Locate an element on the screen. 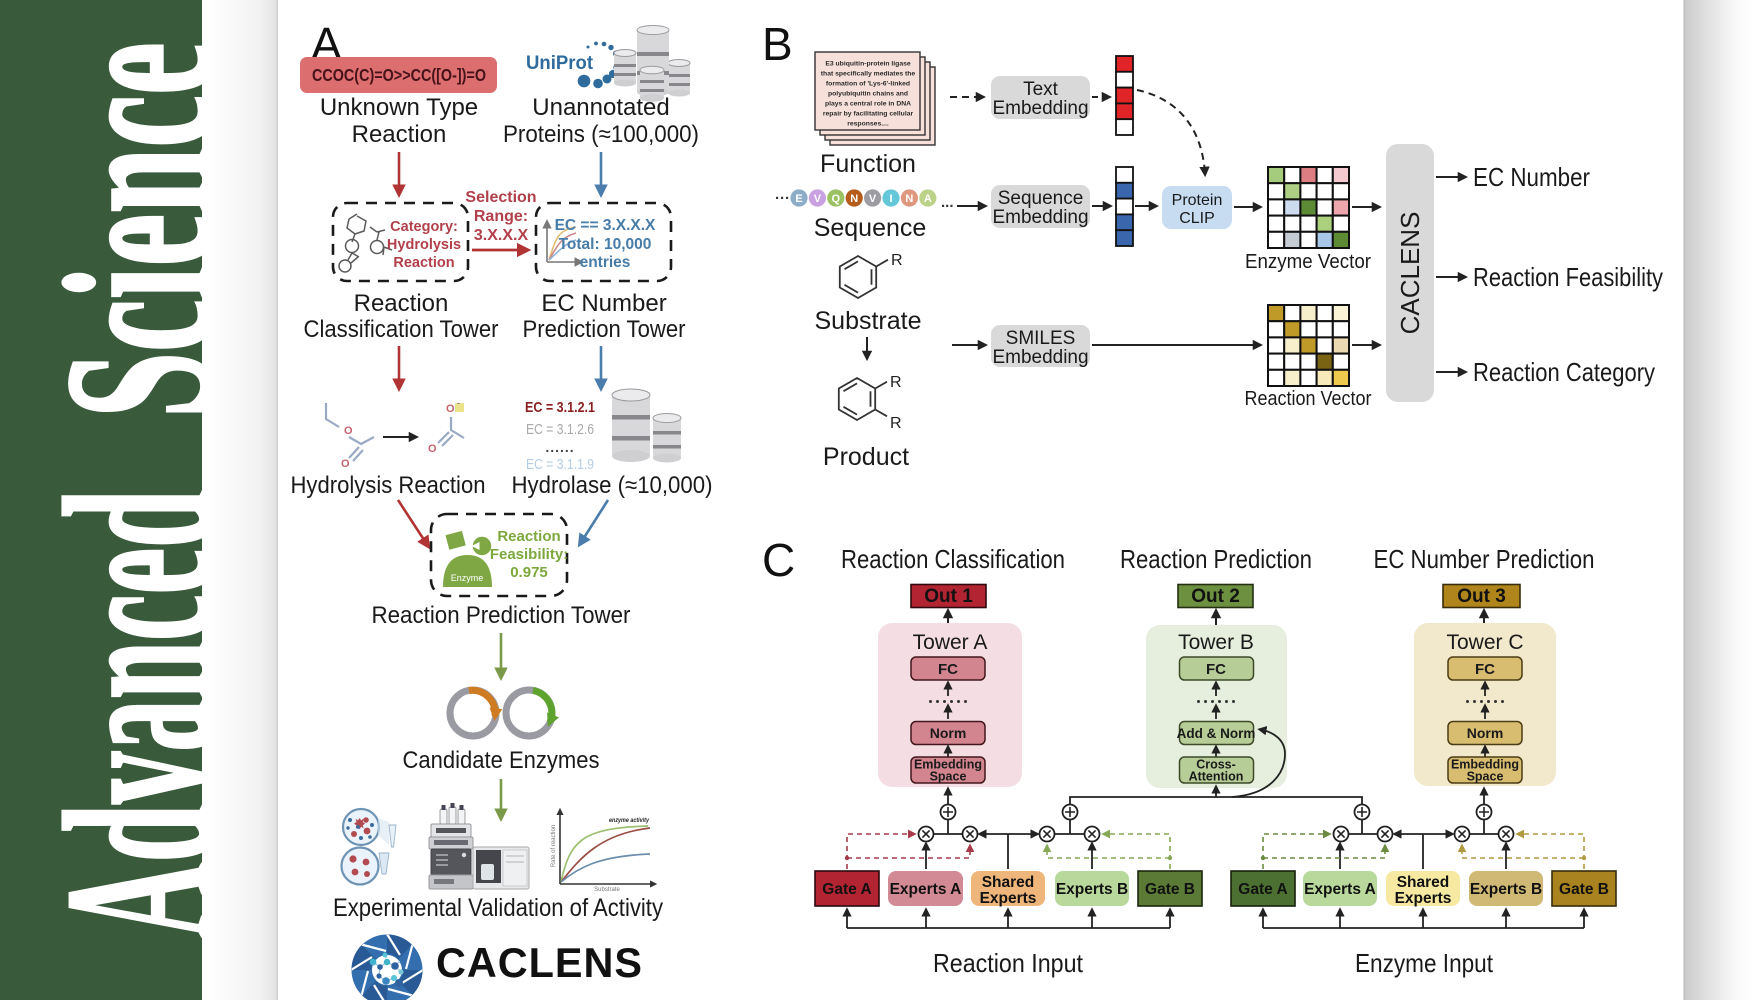 This screenshot has width=1760, height=1000. svg-text: Reaction Vector is located at coordinates (1308, 399).